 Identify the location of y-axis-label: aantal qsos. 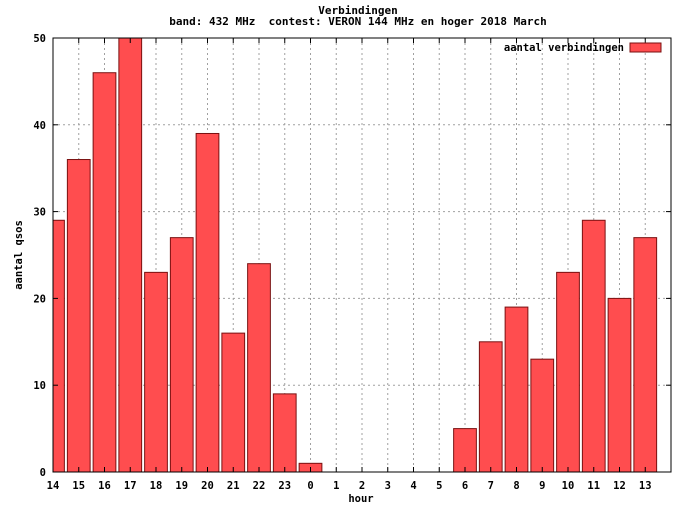
(19, 255).